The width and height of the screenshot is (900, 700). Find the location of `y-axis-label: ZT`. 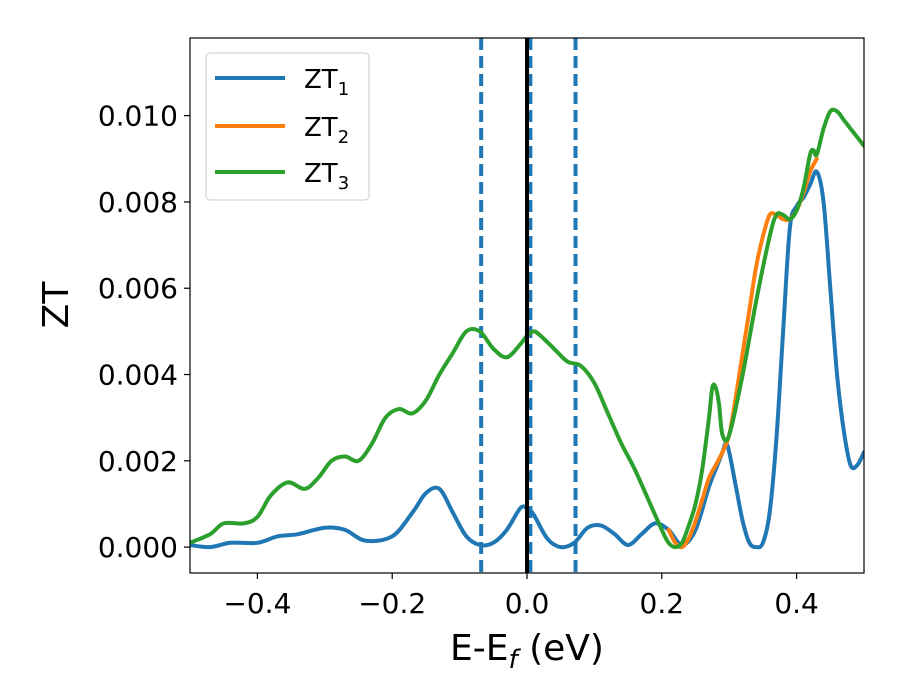

y-axis-label: ZT is located at coordinates (56, 305).